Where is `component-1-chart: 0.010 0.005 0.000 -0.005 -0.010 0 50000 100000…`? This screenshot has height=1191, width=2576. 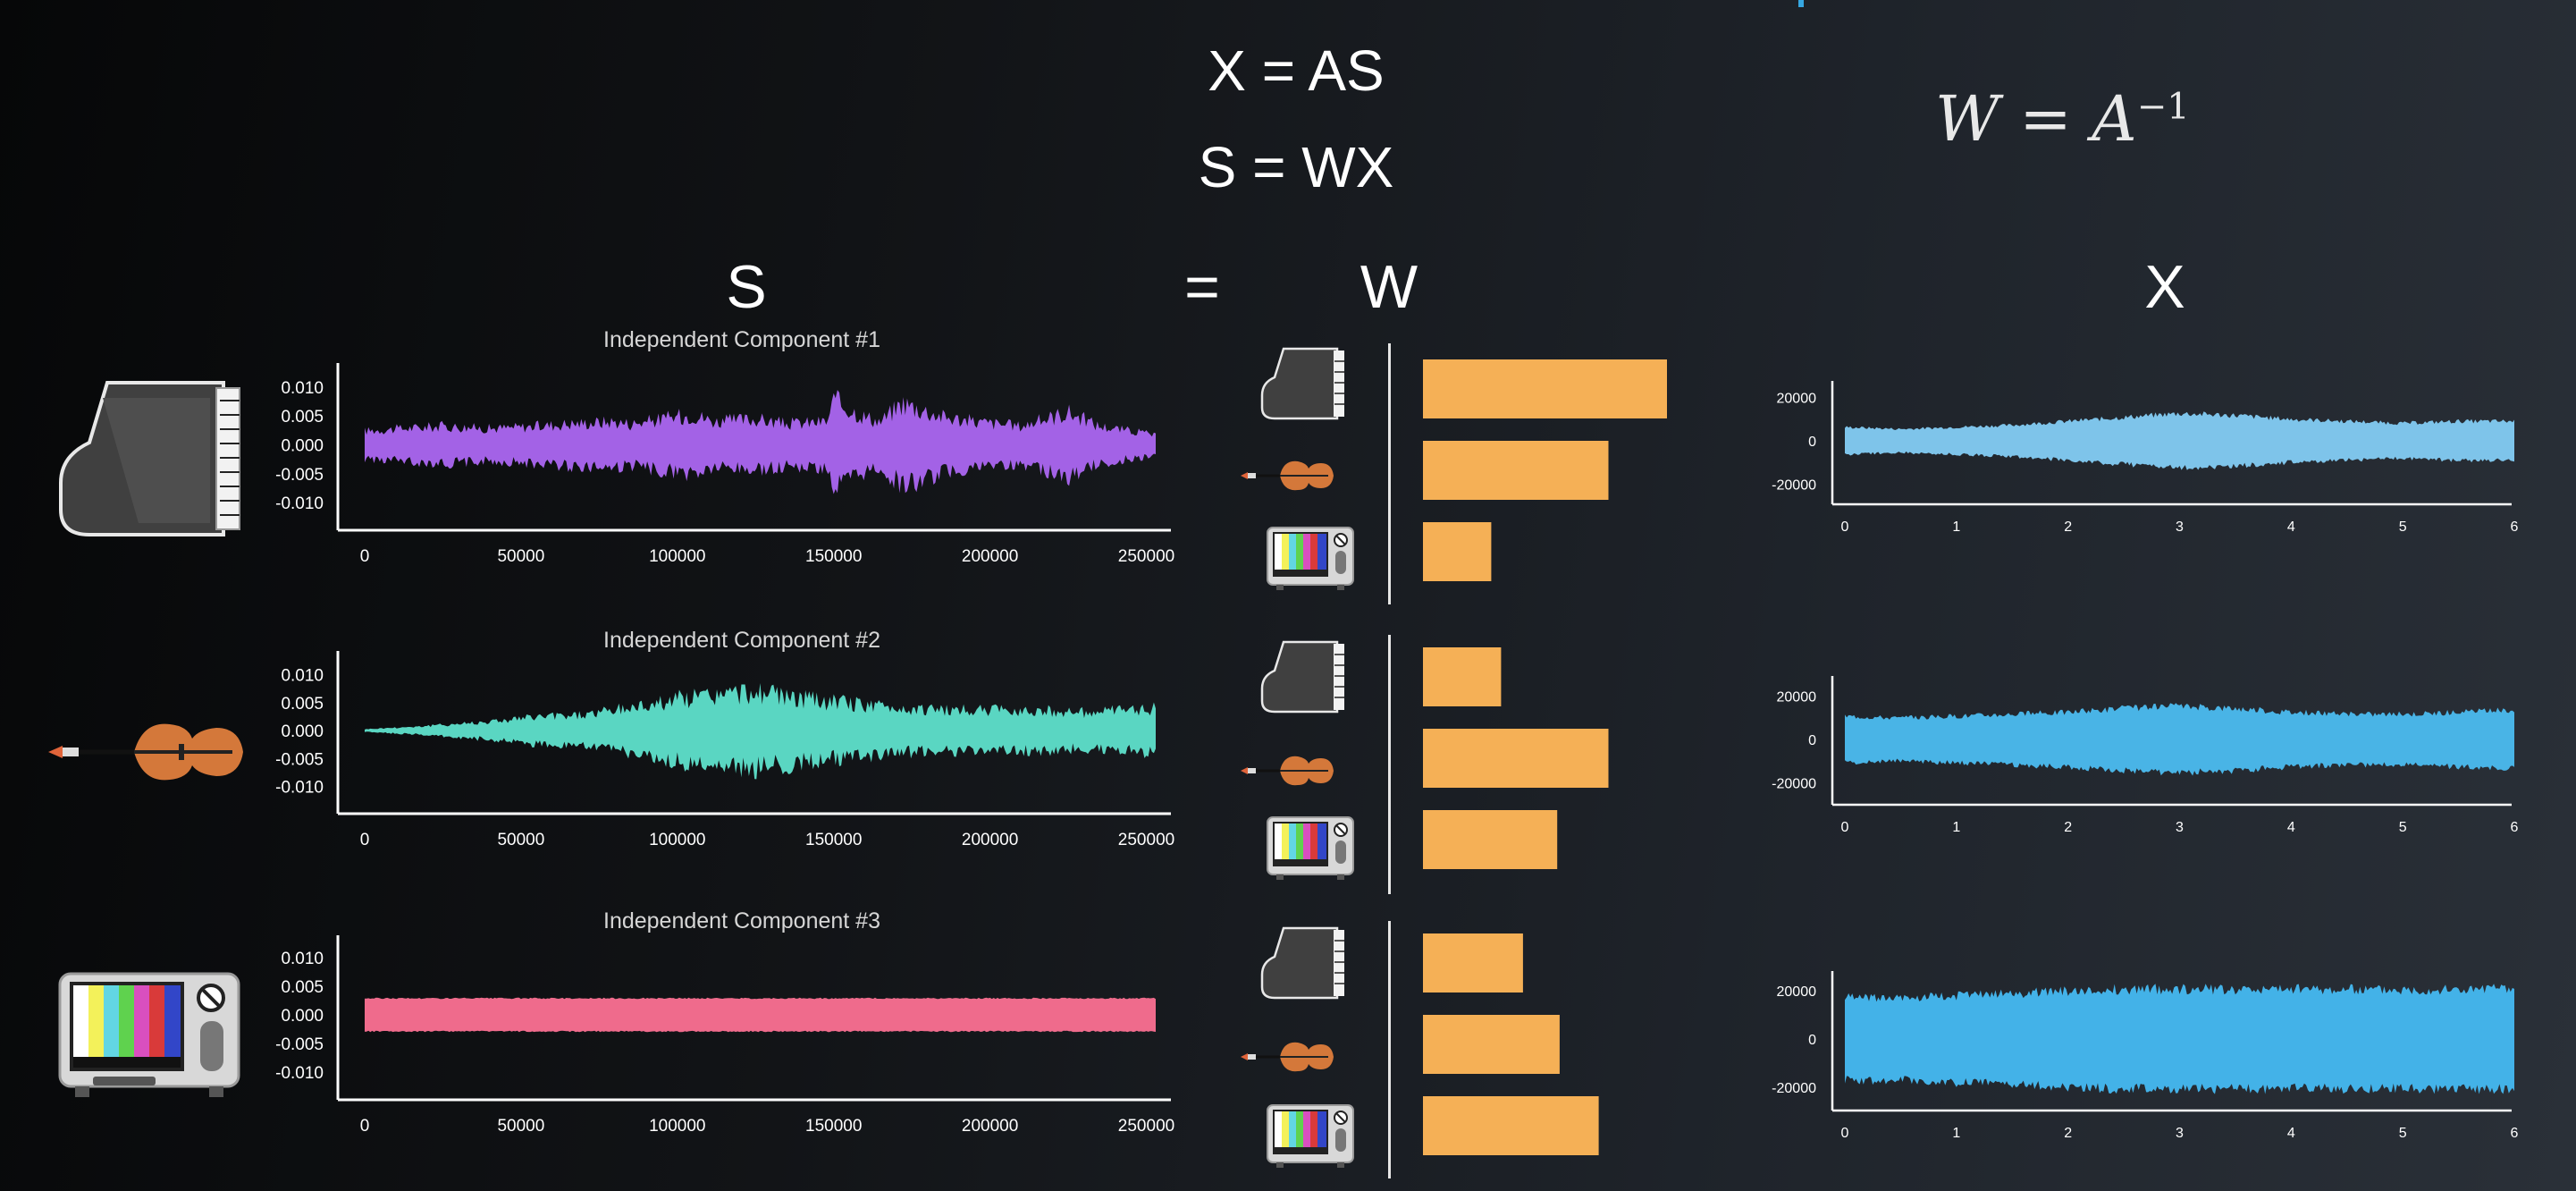
component-1-chart: 0.010 0.005 0.000 -0.005 -0.010 0 50000 100000… is located at coordinates (725, 464).